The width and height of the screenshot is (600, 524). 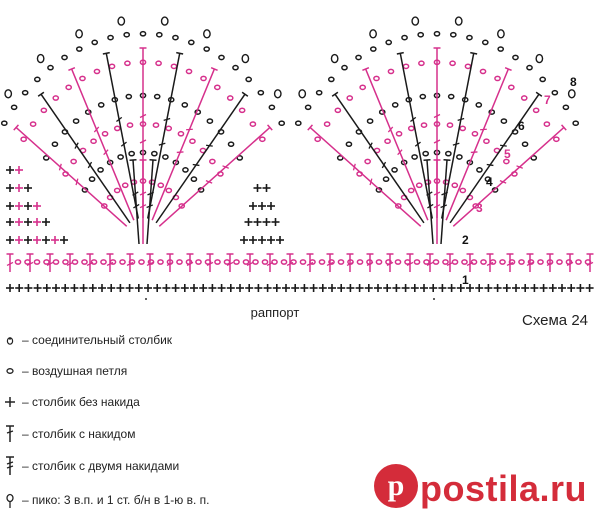 I want to click on picot-icon, so click(x=10, y=500).